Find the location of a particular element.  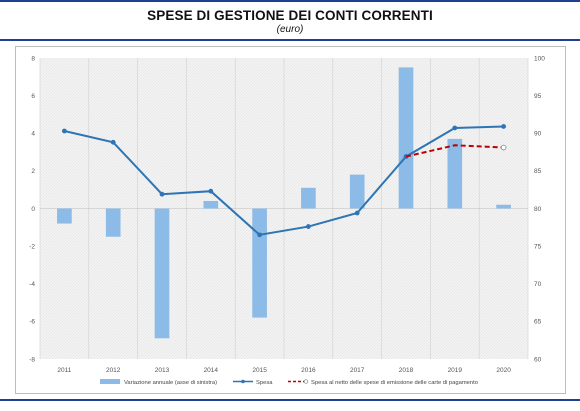

spesa-point-2017 is located at coordinates (357, 213).